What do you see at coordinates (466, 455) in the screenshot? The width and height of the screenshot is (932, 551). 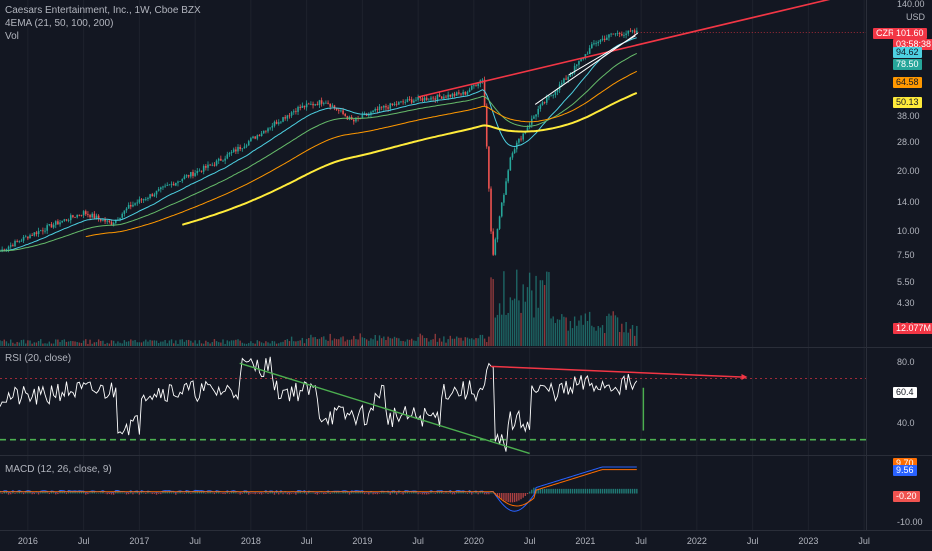 I see `macd-separator` at bounding box center [466, 455].